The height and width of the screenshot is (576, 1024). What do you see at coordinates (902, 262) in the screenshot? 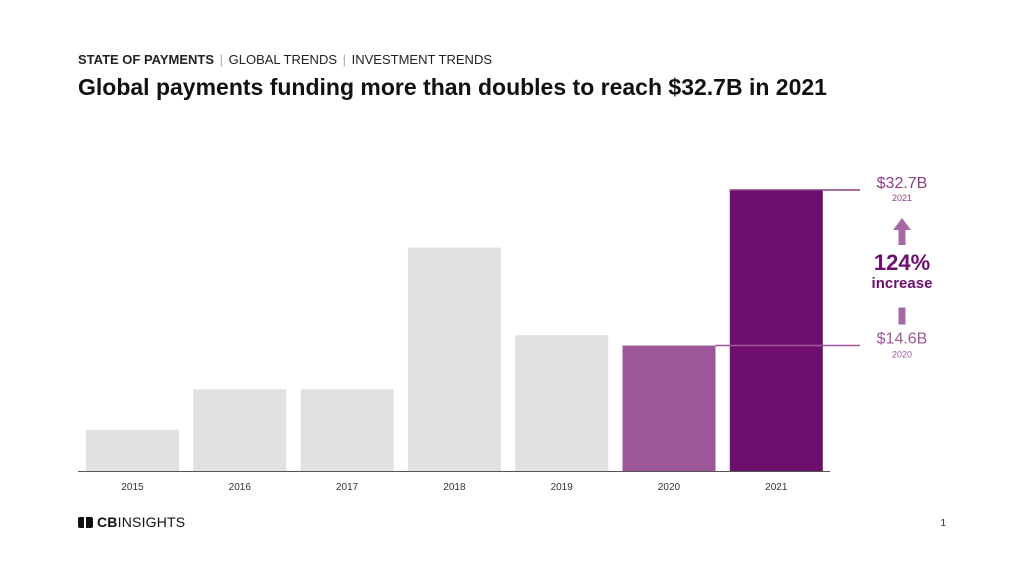
I see `increase-percent: 124%` at bounding box center [902, 262].